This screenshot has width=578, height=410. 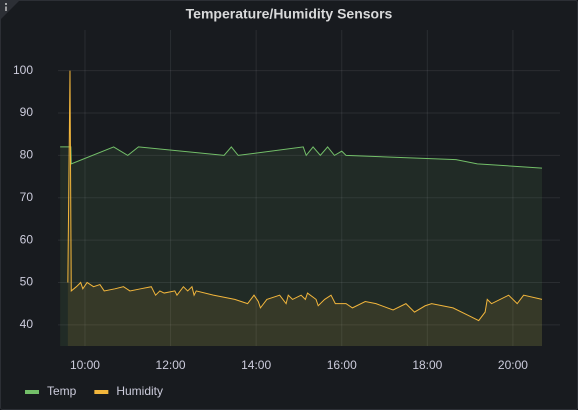 What do you see at coordinates (23, 70) in the screenshot?
I see `y-tick-label: 100` at bounding box center [23, 70].